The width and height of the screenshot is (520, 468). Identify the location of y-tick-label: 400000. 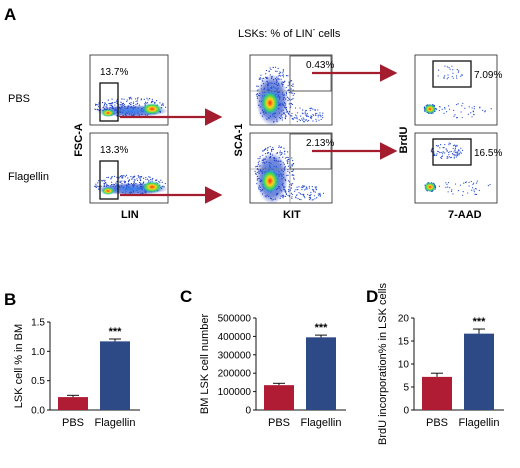
(235, 337).